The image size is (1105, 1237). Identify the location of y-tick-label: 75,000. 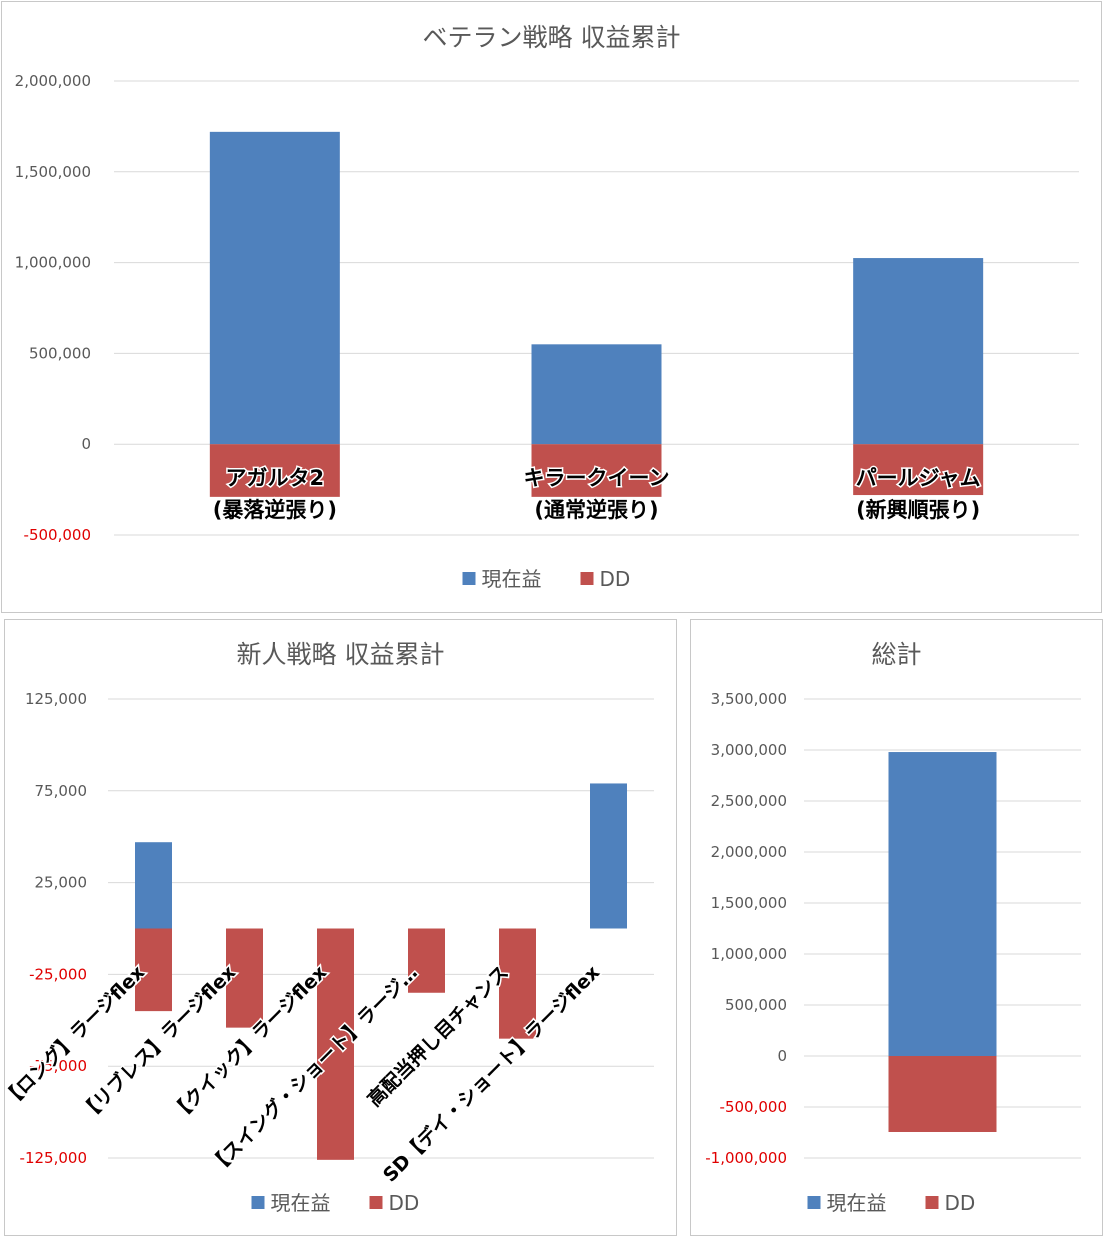
(61, 791).